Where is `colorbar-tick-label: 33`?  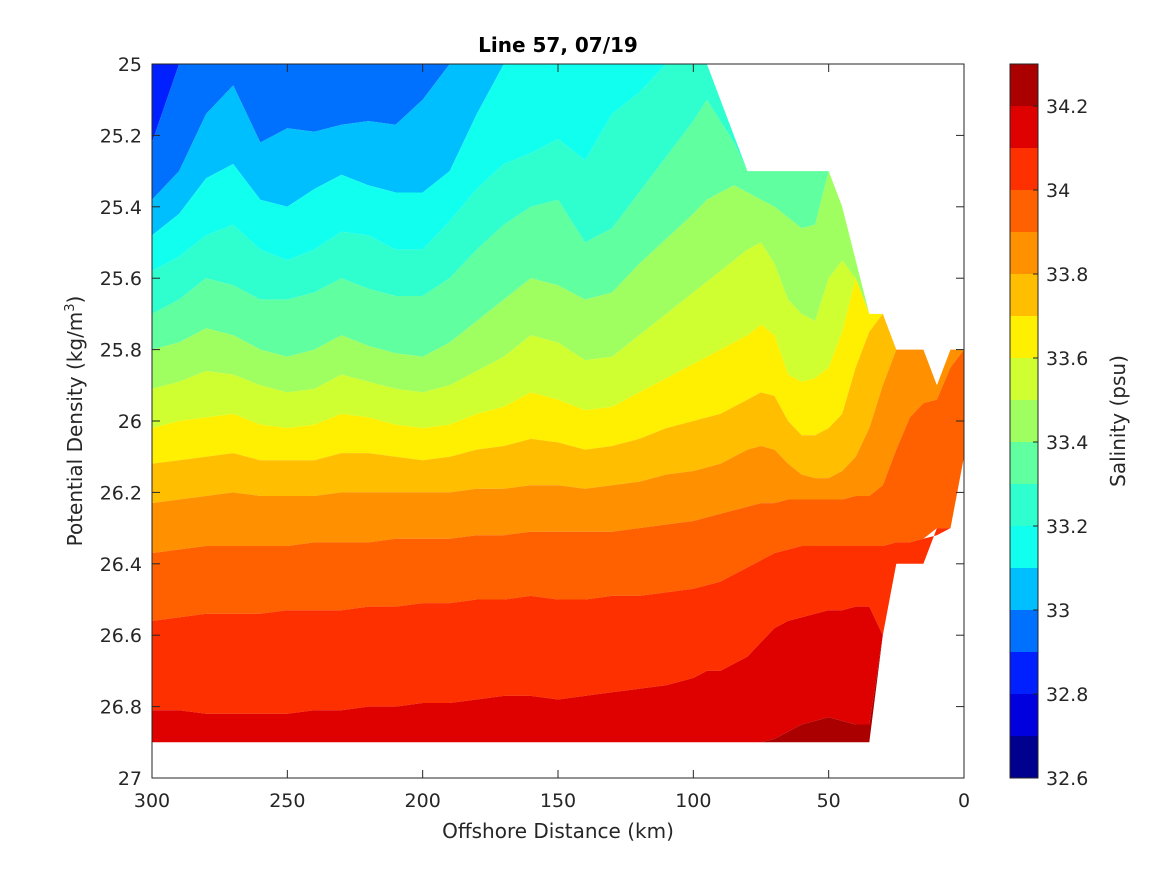
colorbar-tick-label: 33 is located at coordinates (1058, 611).